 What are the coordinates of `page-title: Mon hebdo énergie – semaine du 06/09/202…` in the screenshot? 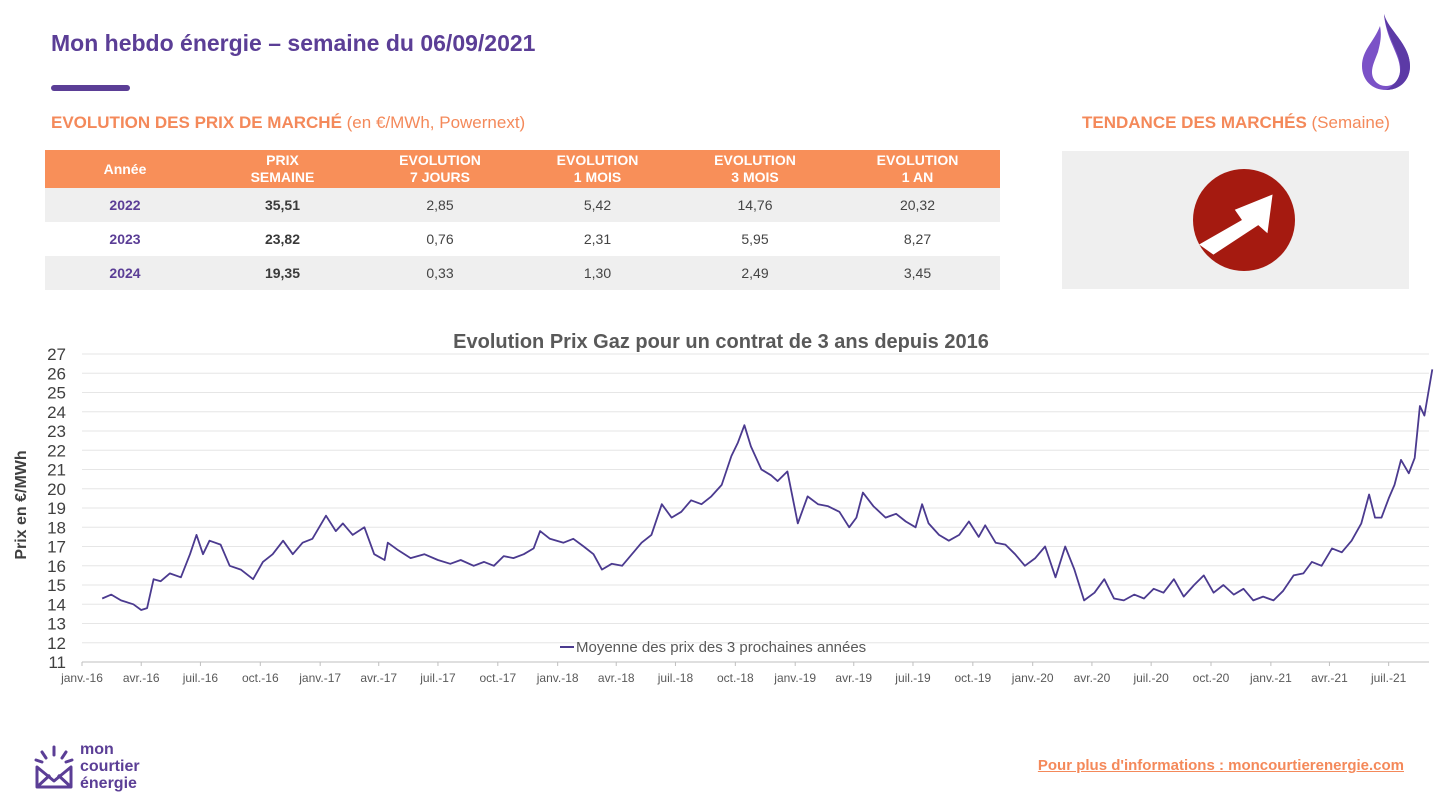 It's located at (293, 43).